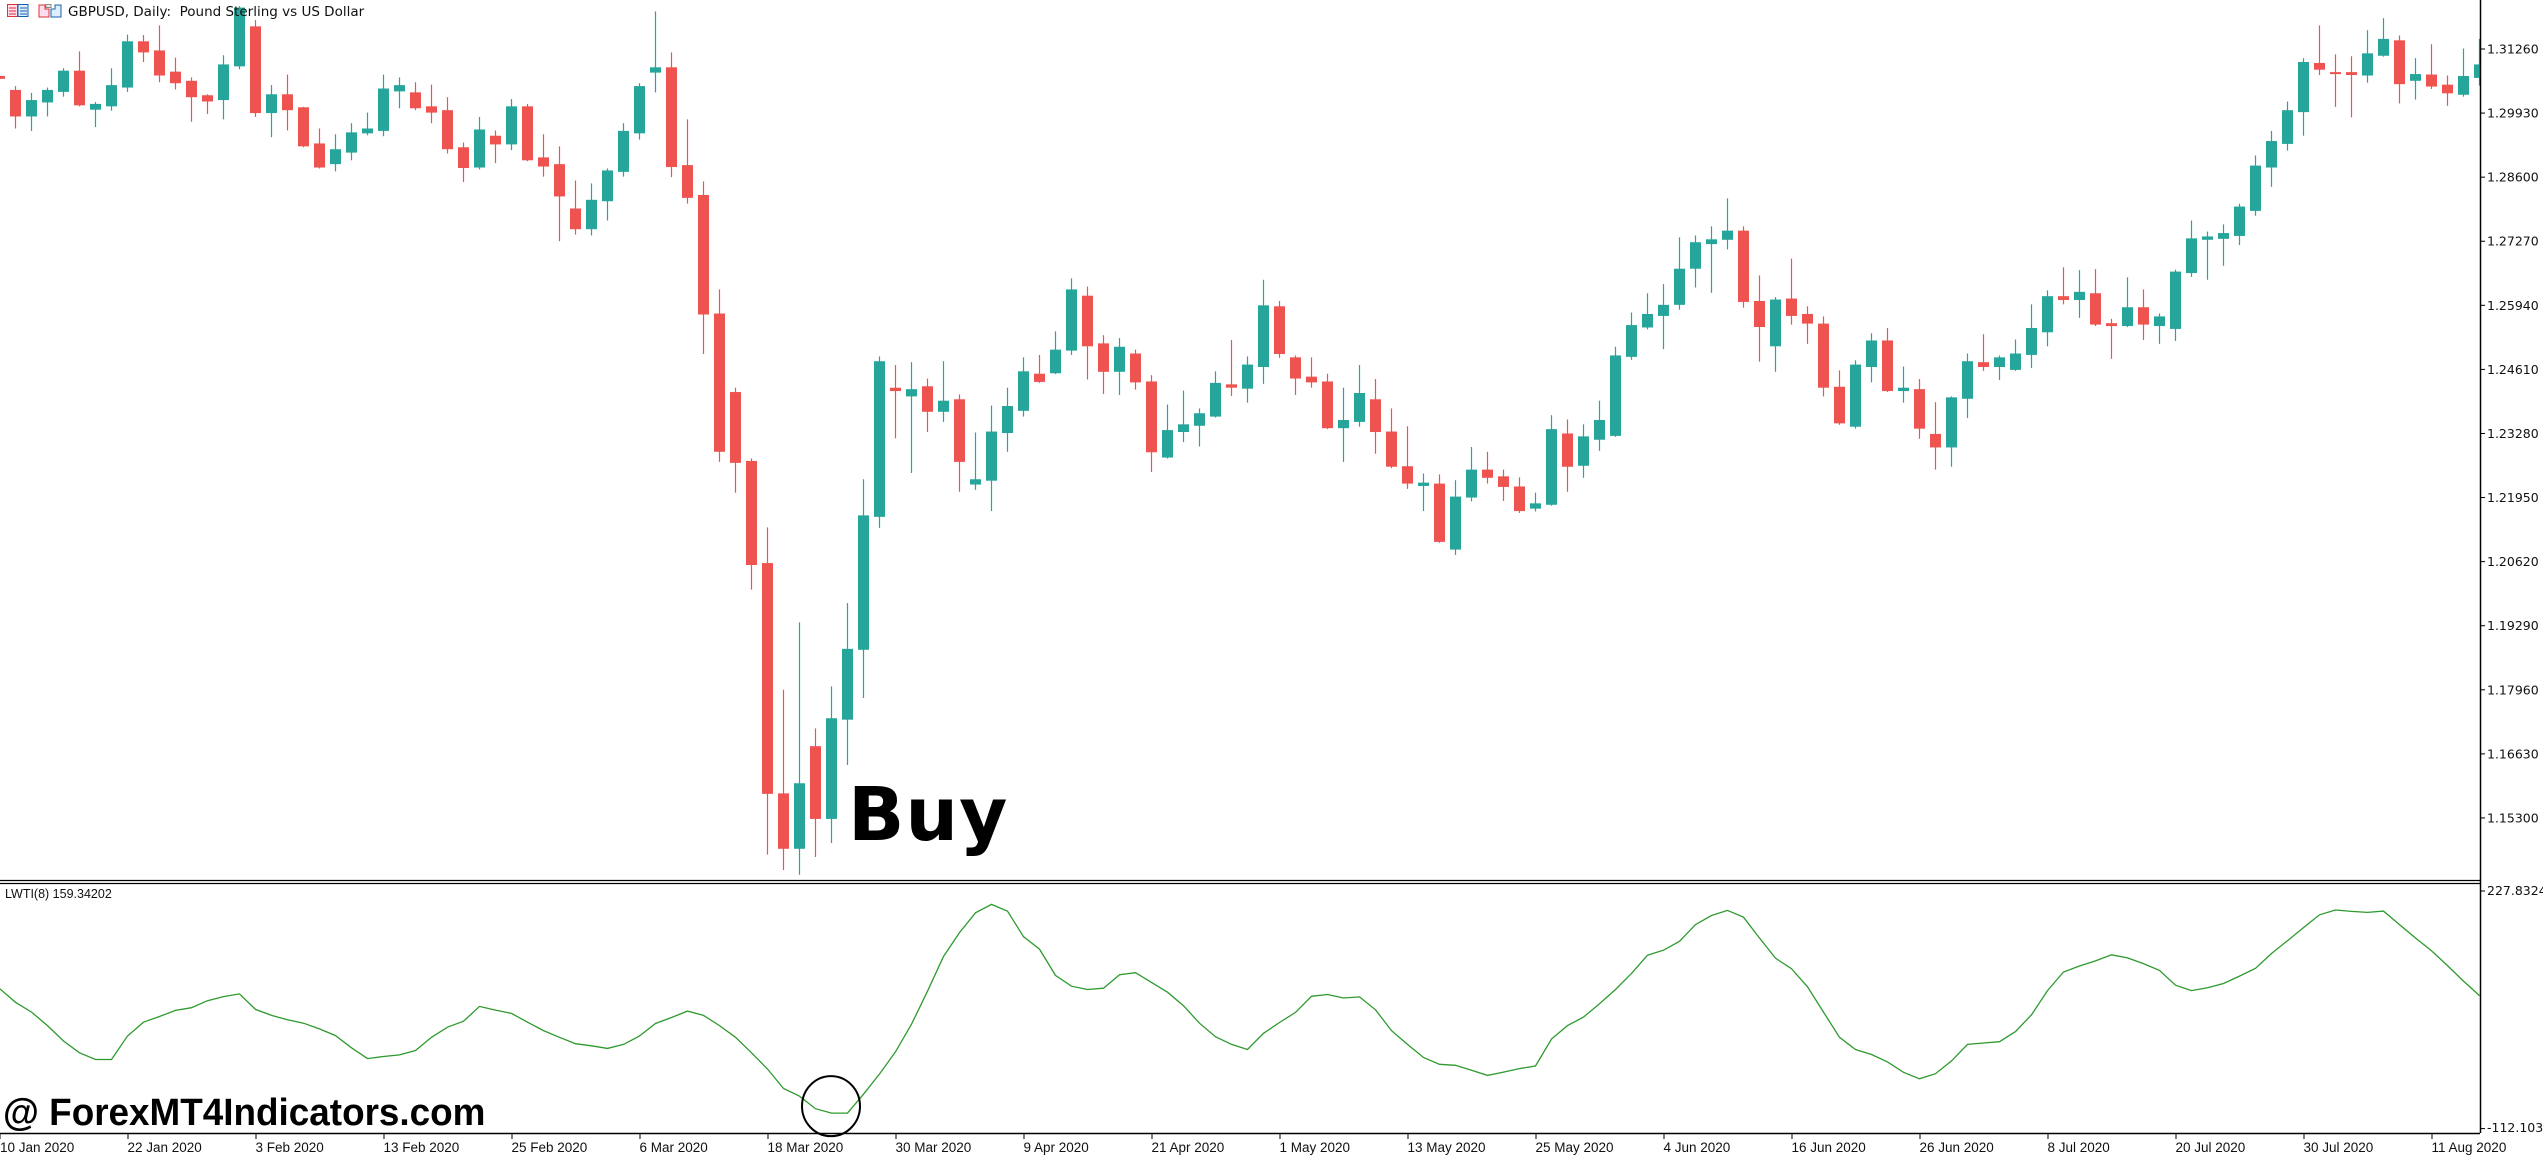  Describe the element at coordinates (50, 13) in the screenshot. I see `chart-template-icon` at that location.